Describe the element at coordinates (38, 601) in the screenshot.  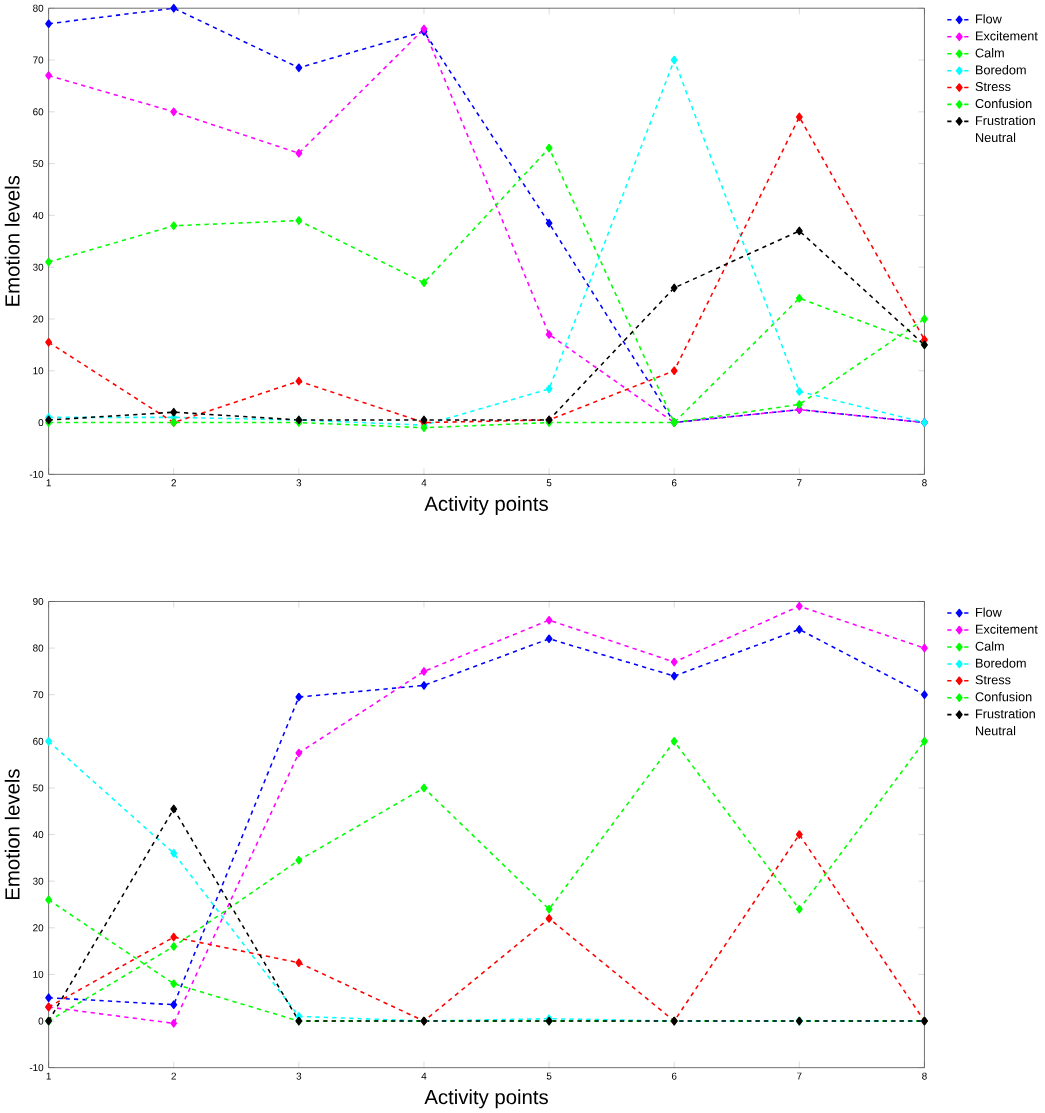
I see `y-tick-label: 90` at that location.